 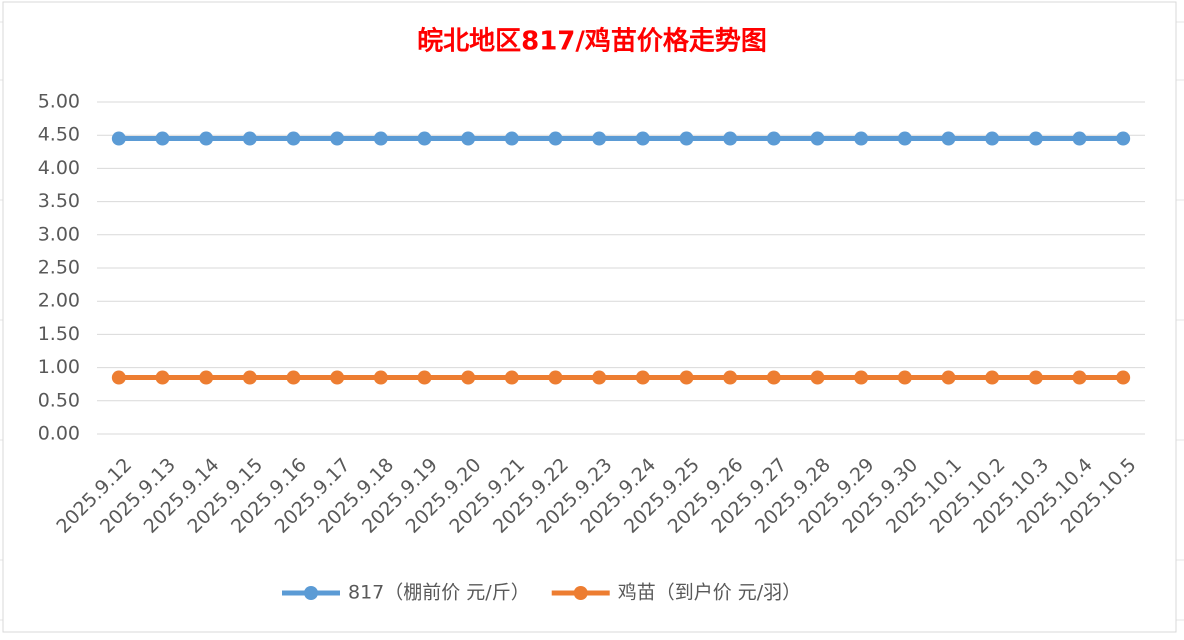 I want to click on legend-label: 817（棚前价 元/斤）, so click(x=439, y=593).